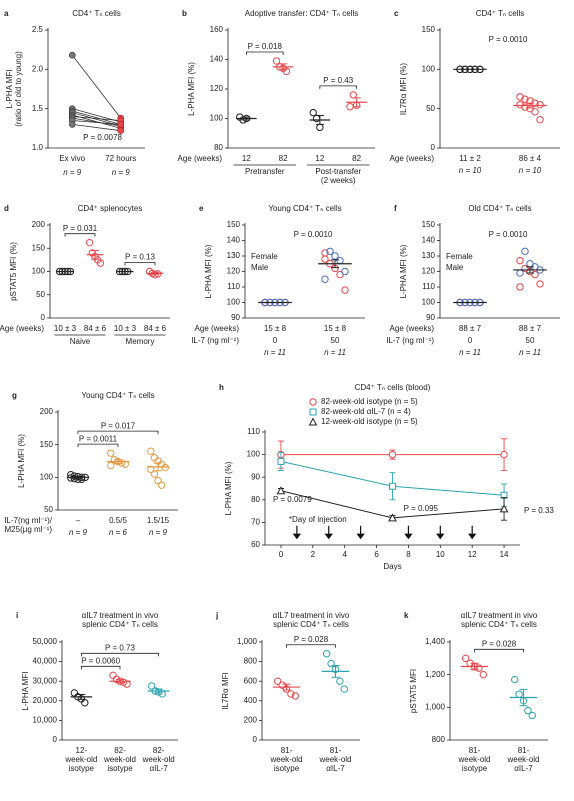 The image size is (574, 801). I want to click on panel-title: splenic CD4⁺ Tₙ cells, so click(120, 624).